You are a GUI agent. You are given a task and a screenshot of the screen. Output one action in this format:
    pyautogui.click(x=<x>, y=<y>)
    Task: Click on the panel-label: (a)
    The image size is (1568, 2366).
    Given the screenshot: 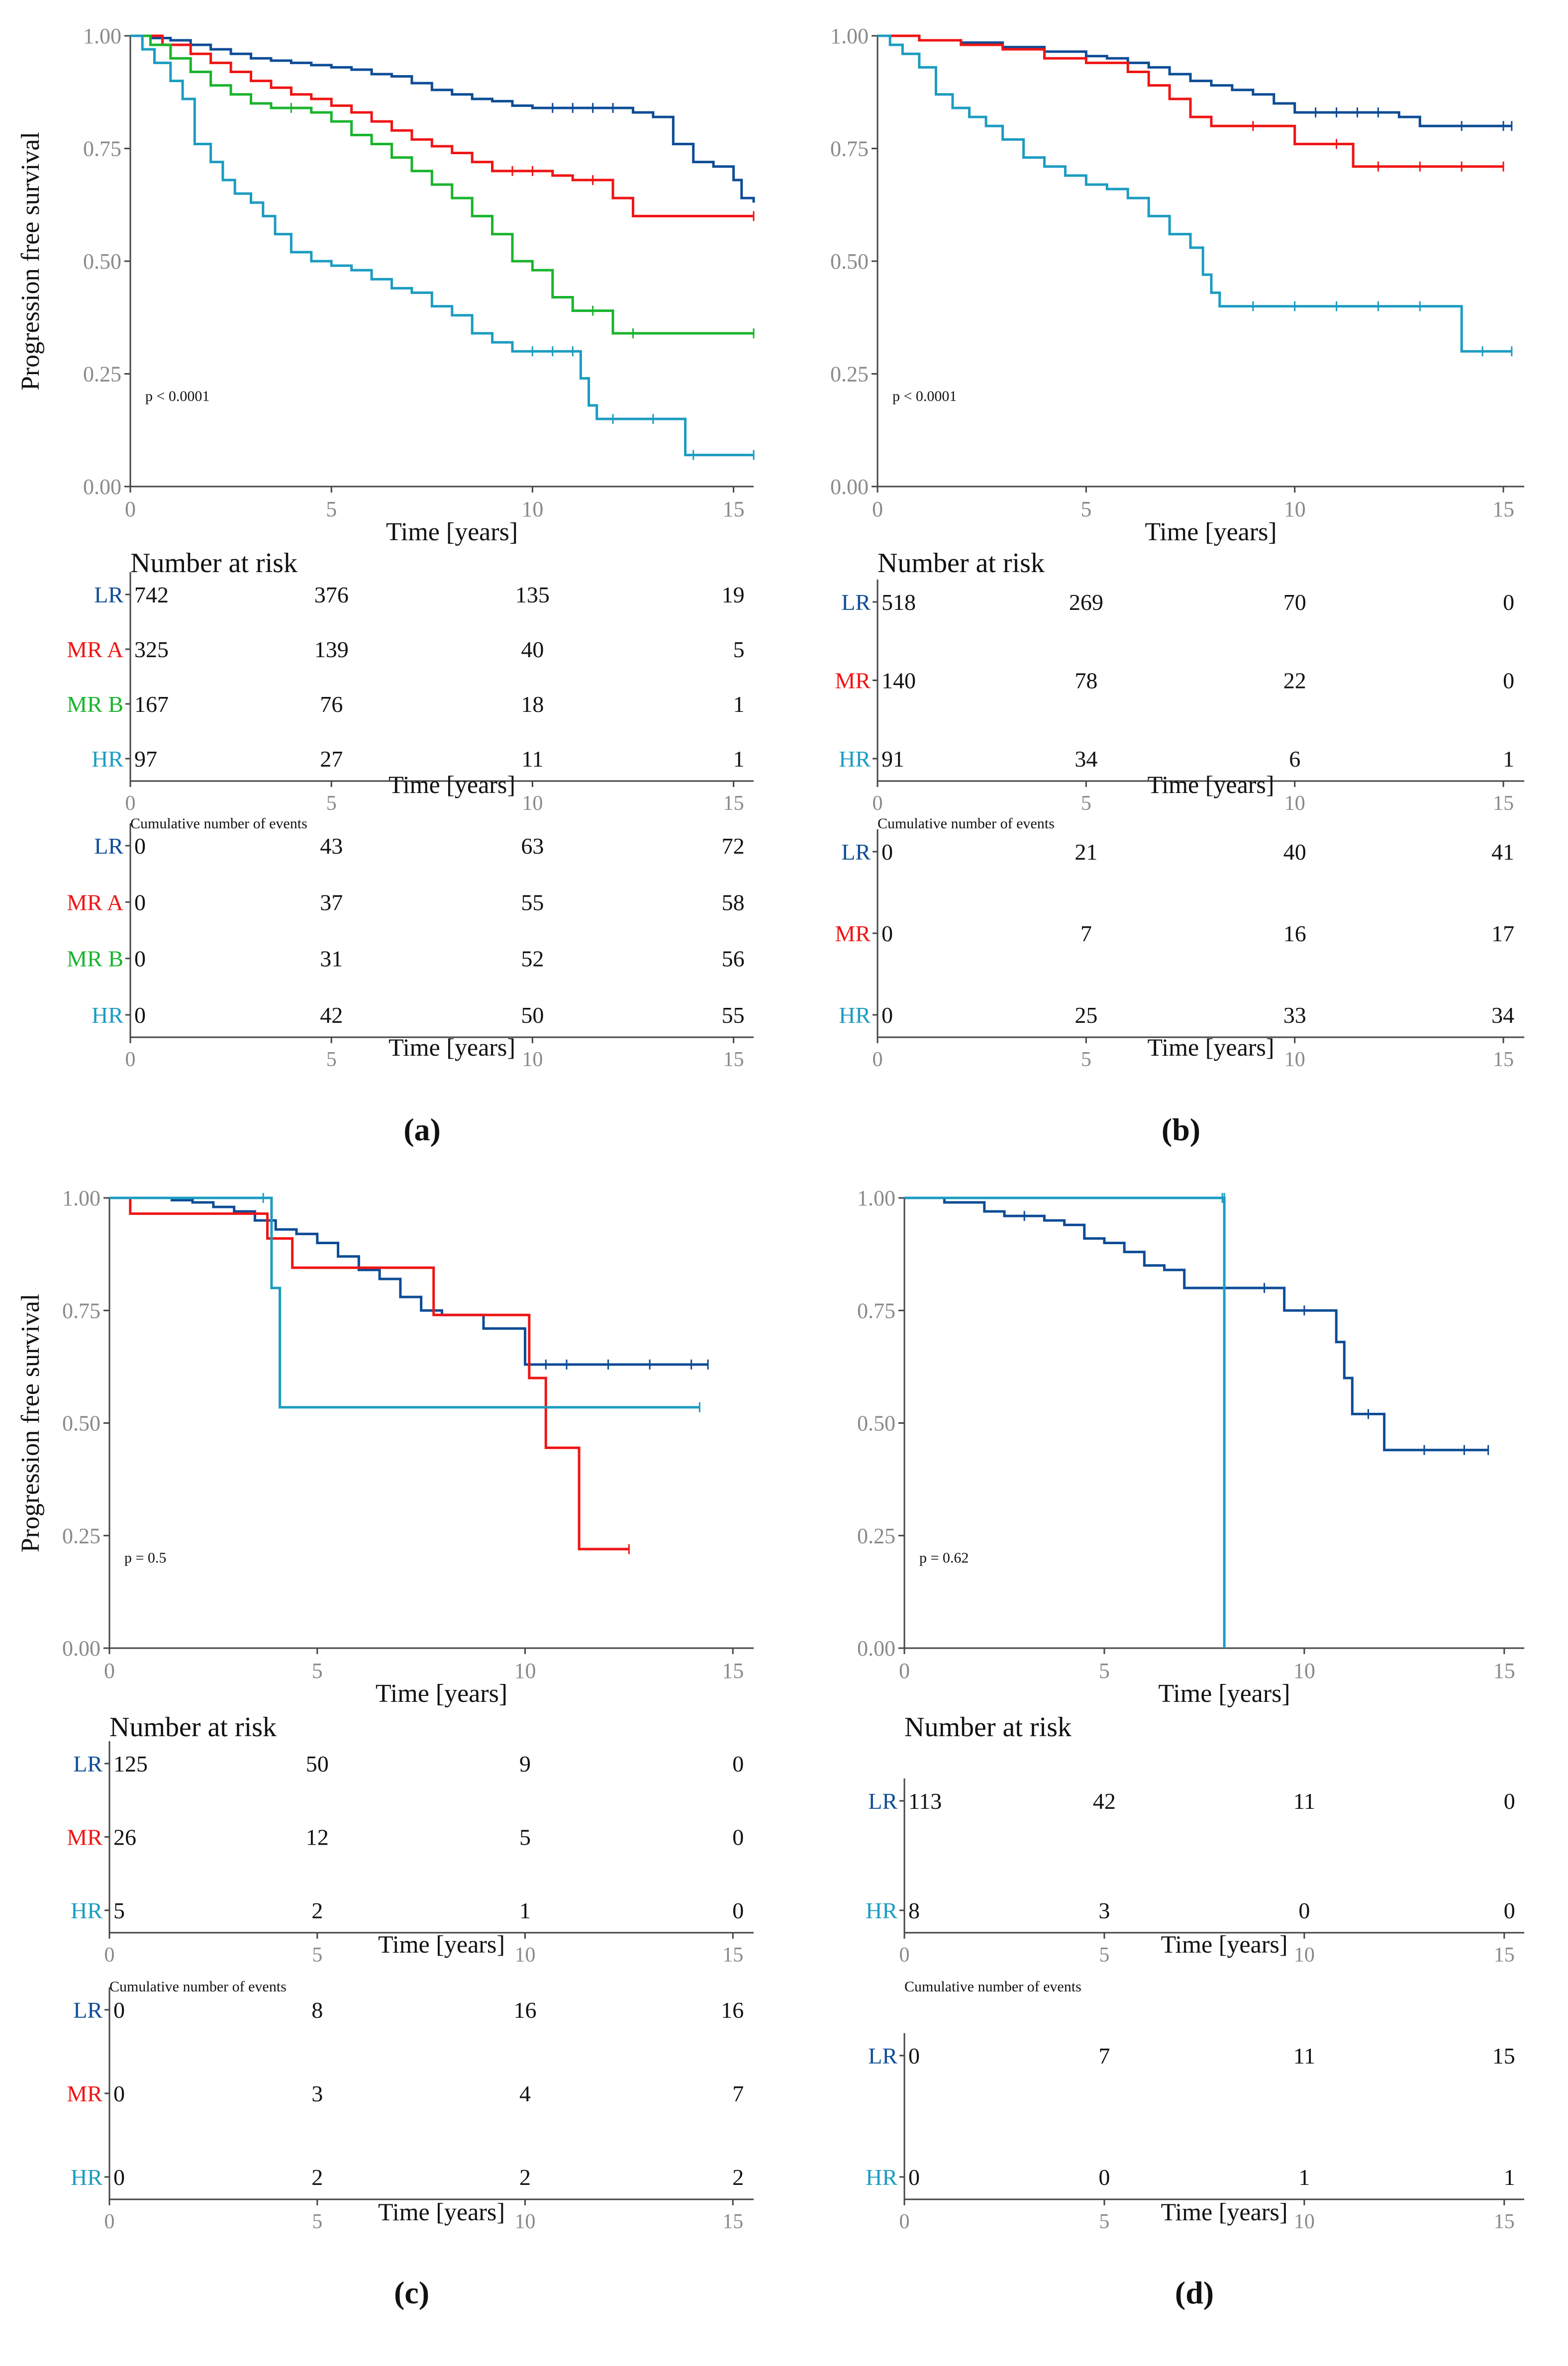 What is the action you would take?
    pyautogui.click(x=422, y=1129)
    